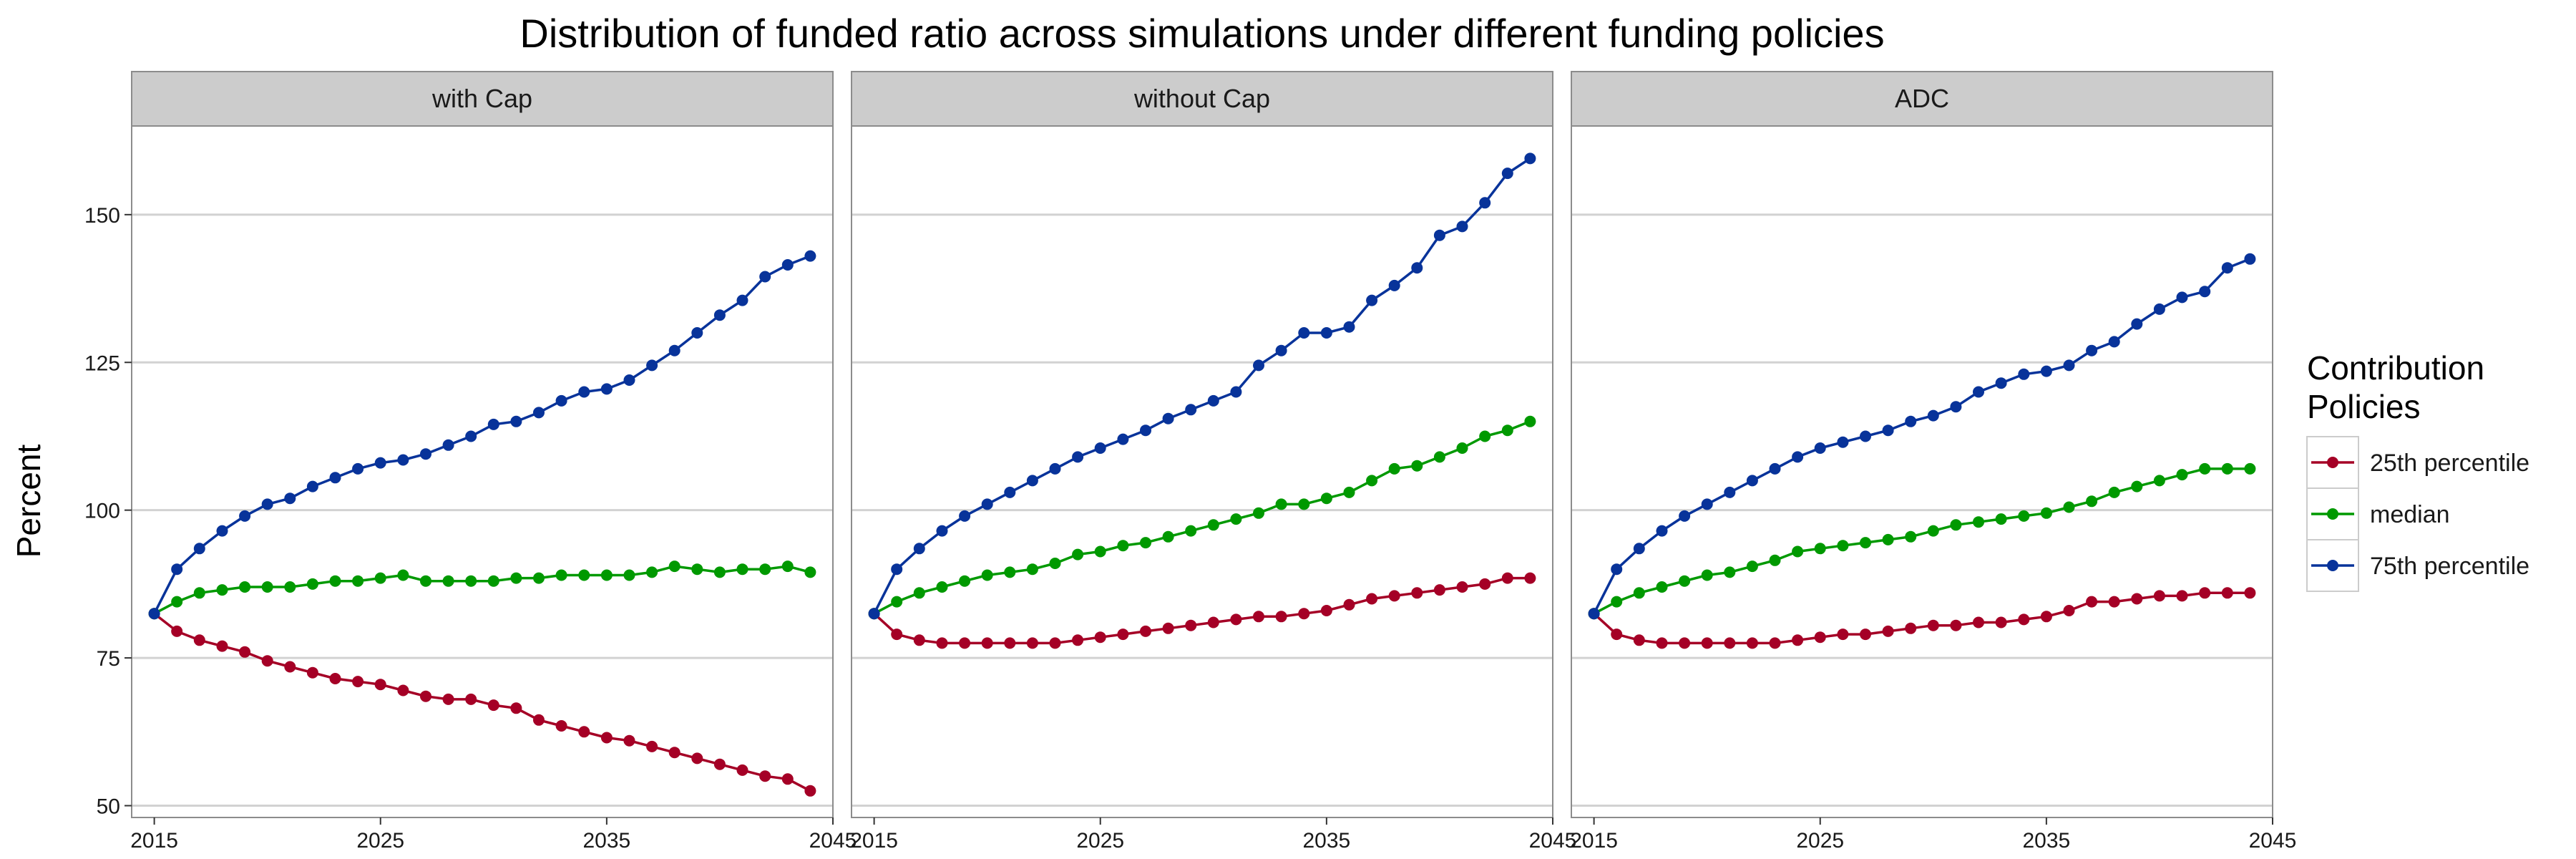 This screenshot has width=2576, height=859. Describe the element at coordinates (102, 363) in the screenshot. I see `y-tick-label: 125` at that location.